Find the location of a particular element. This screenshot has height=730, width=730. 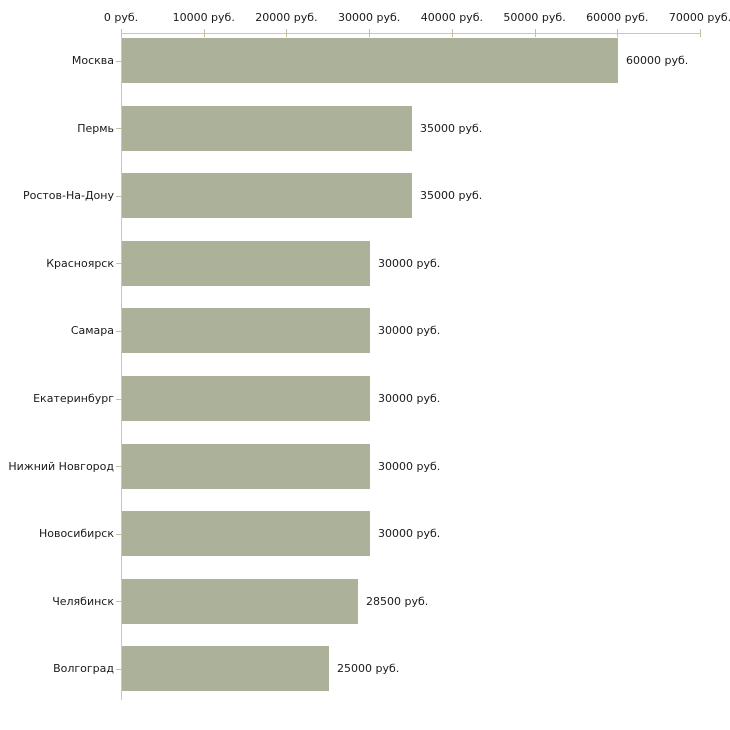

x-axis-tick-label: 30000 руб. is located at coordinates (369, 17).